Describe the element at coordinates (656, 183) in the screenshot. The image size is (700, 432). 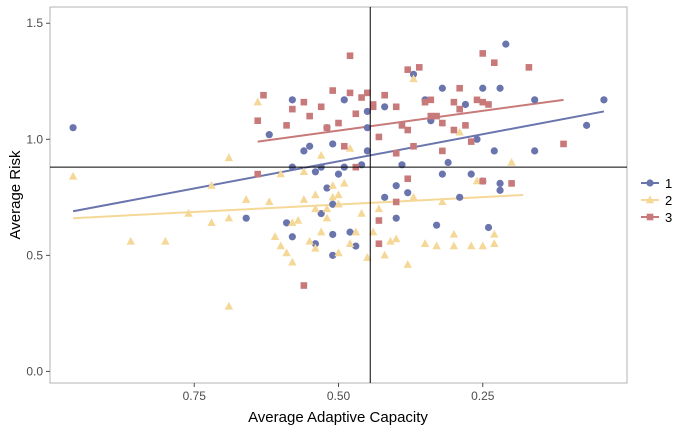
I see `legend-item-1: 1` at that location.